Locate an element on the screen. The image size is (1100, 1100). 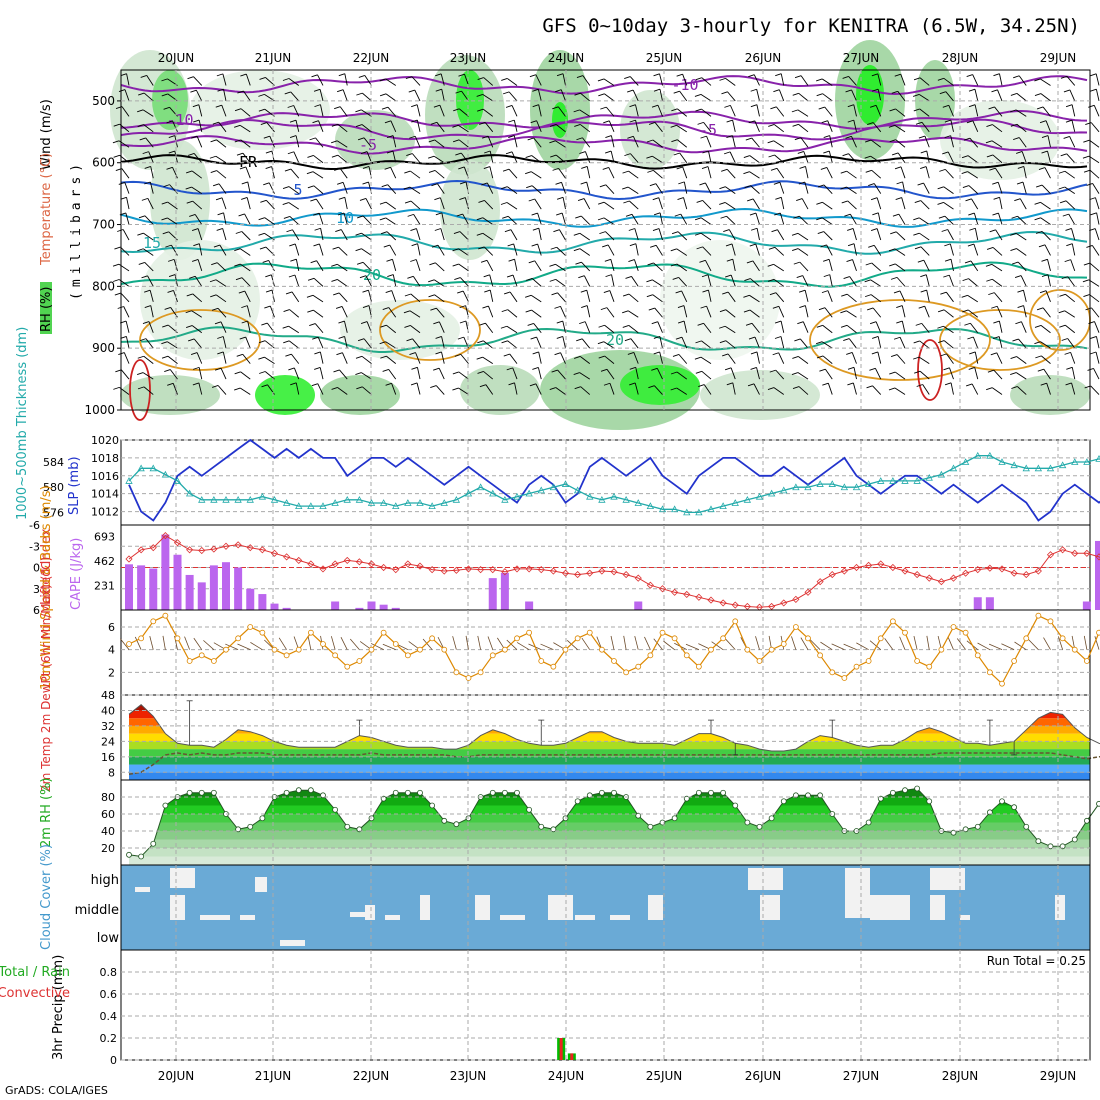
li-line is located at coordinates (614, 571).